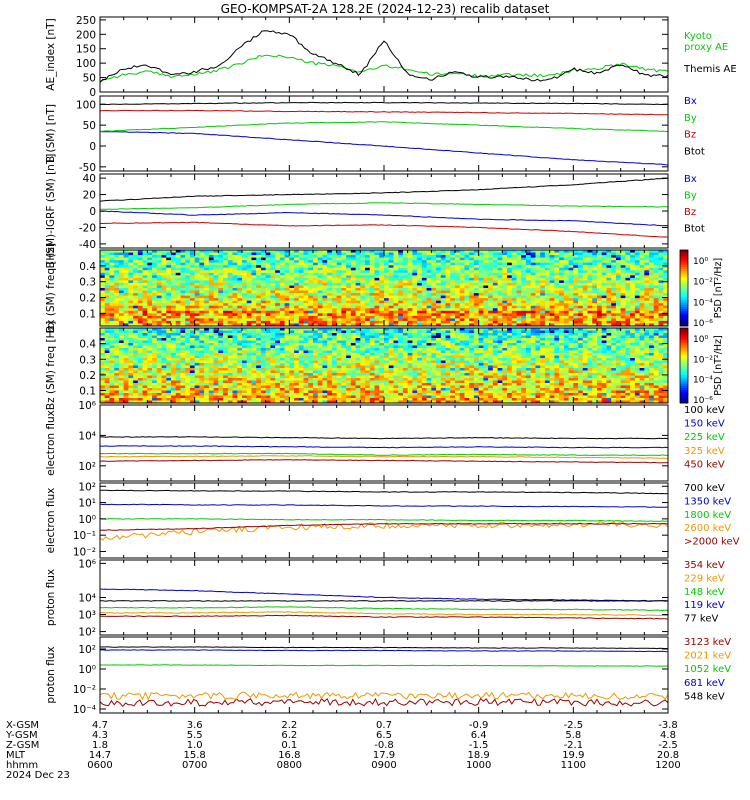  Describe the element at coordinates (51, 133) in the screenshot. I see `y-axis-label: B (SM) [nT]` at that location.